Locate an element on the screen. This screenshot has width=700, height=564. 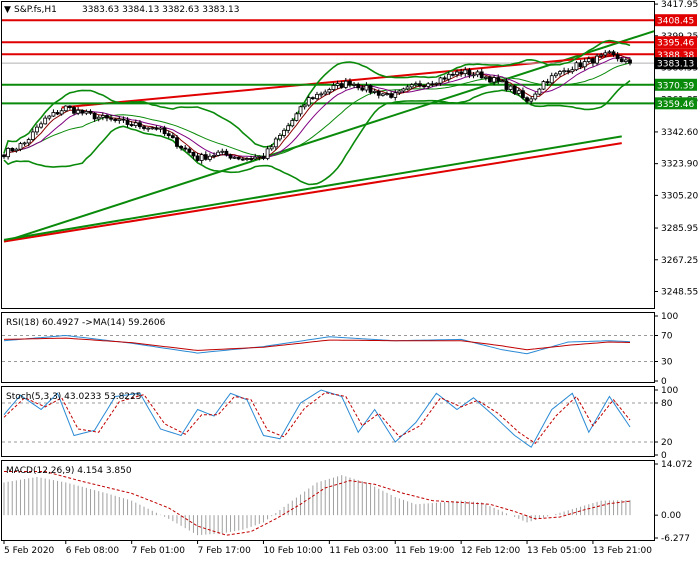
price-tag-current is located at coordinates (676, 63).